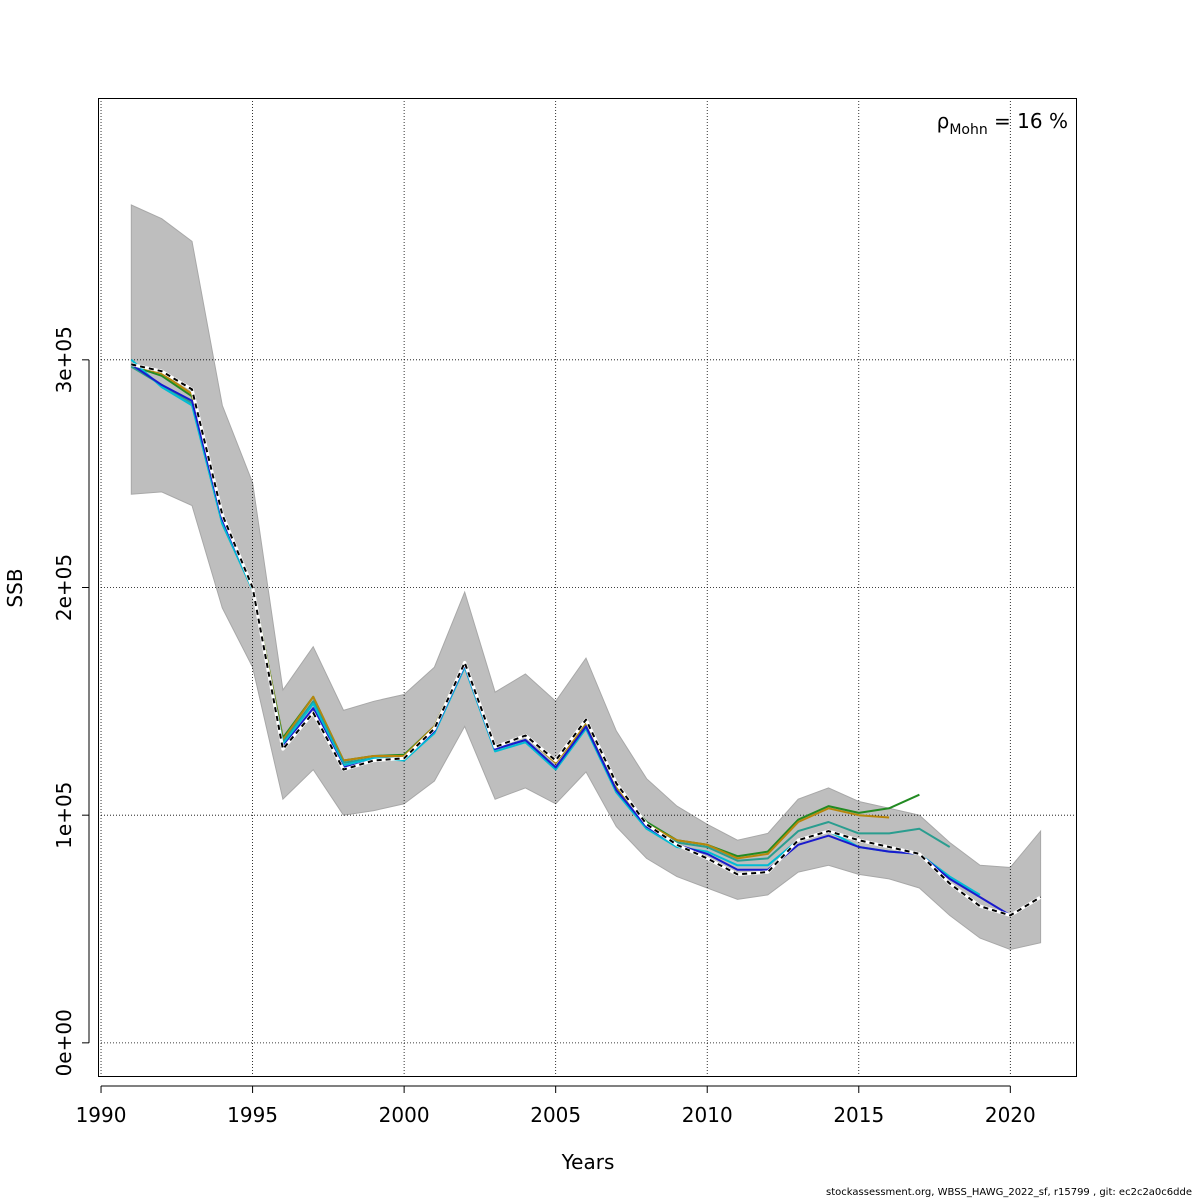 This screenshot has width=1200, height=1200. I want to click on x-tick-label: 2010, so click(707, 1115).